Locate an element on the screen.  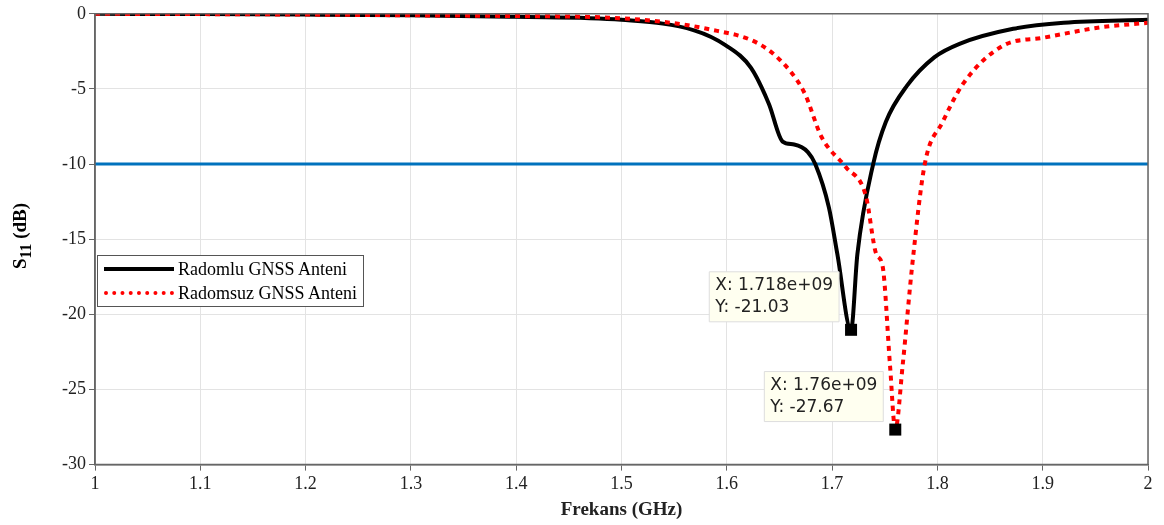
y-tick-label: -5 is located at coordinates (78, 87).